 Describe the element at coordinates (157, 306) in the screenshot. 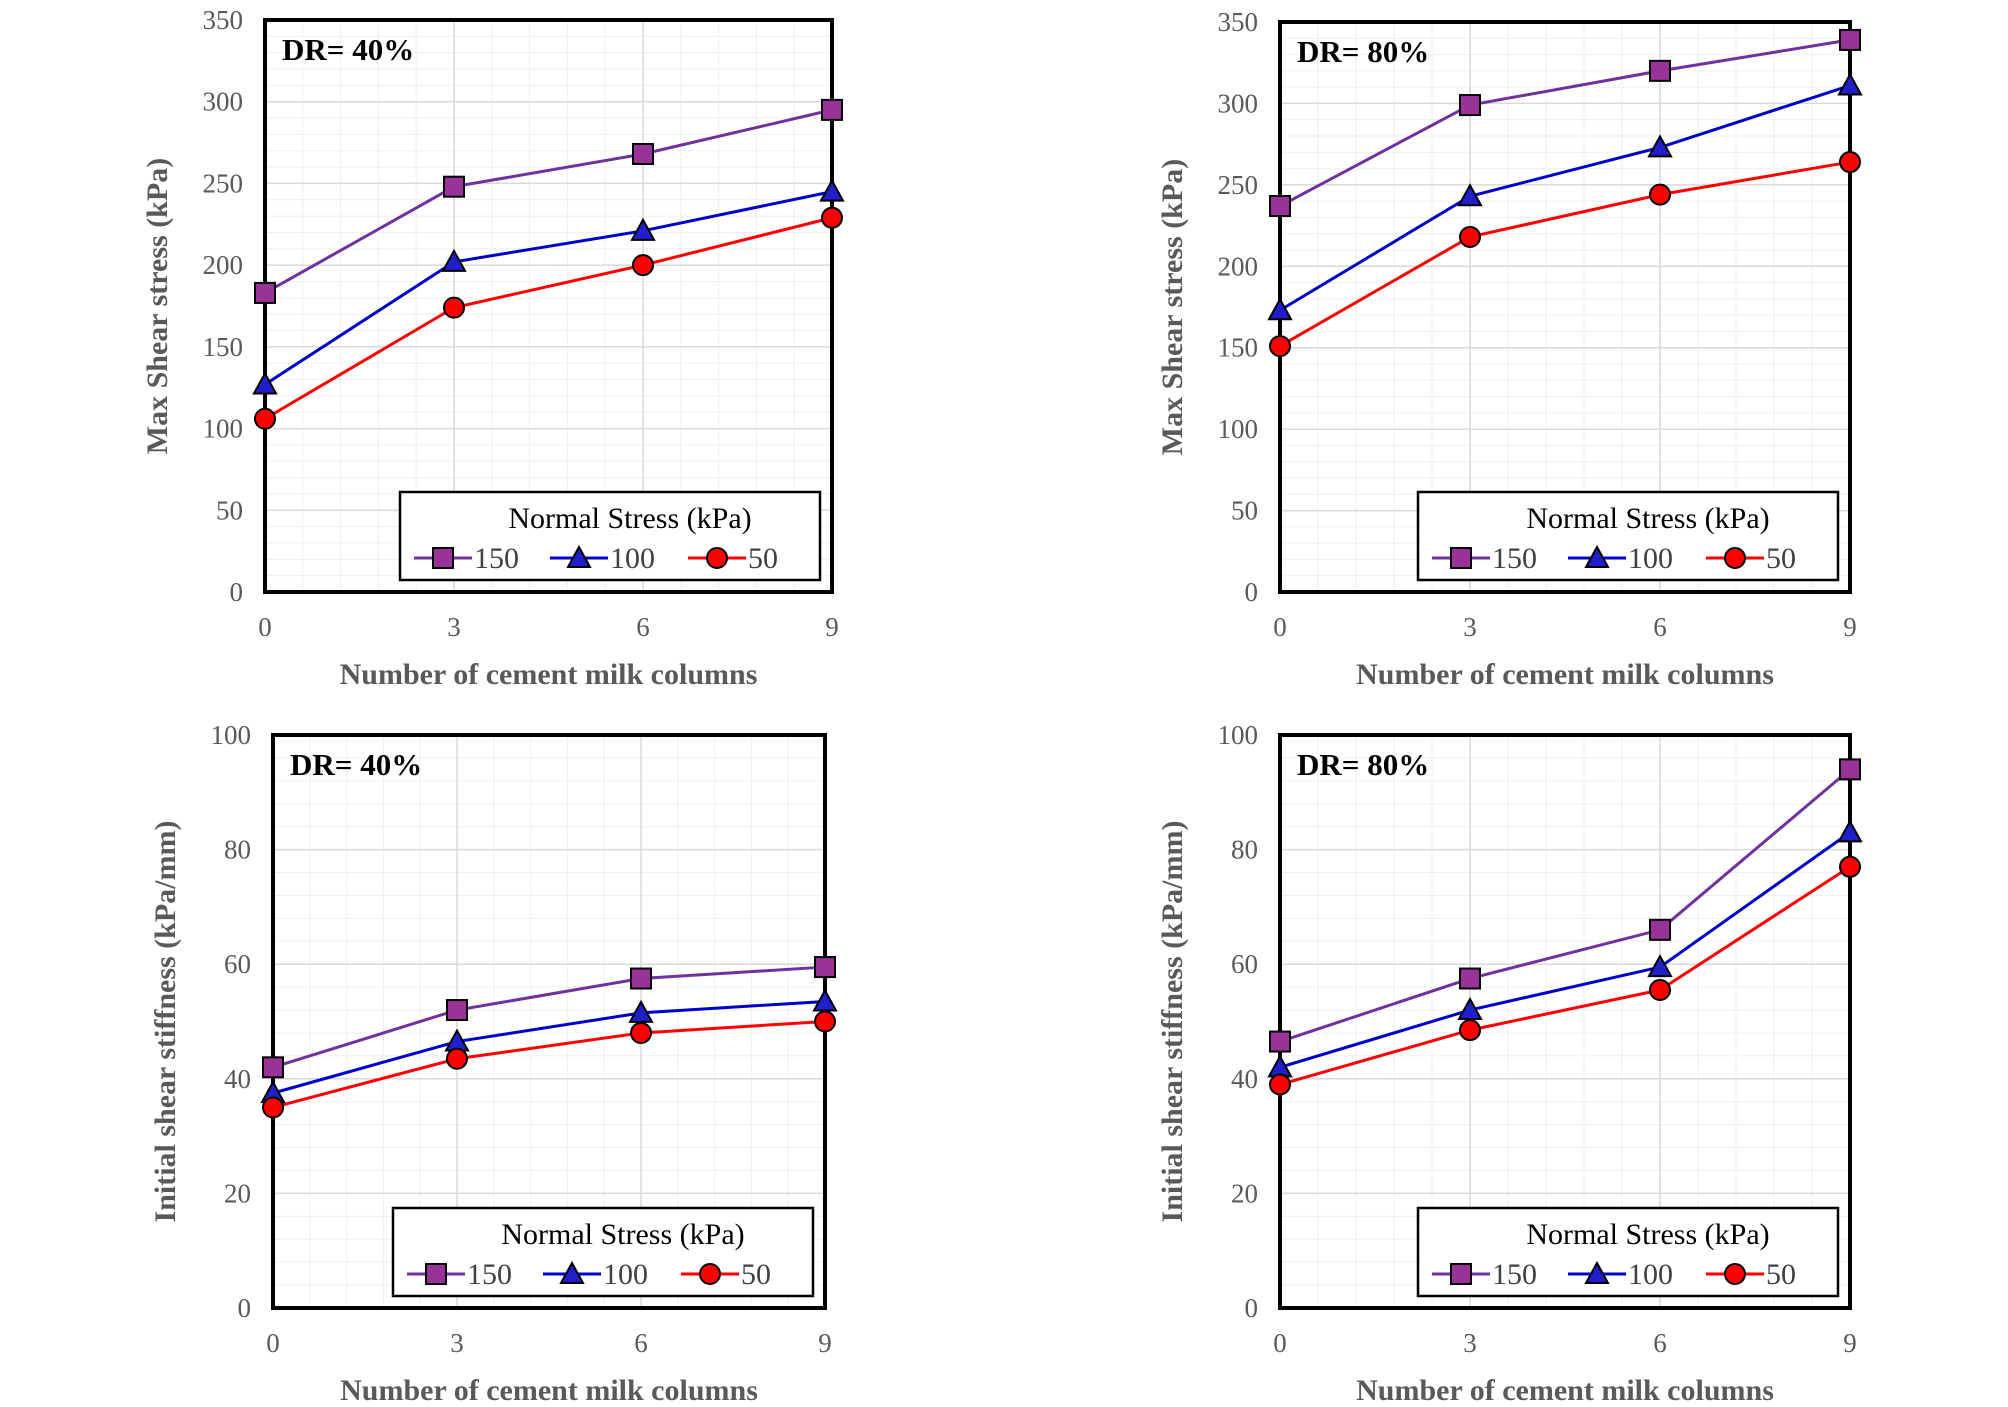

I see `y-axis-title: Max Shear stress (kPa)` at that location.